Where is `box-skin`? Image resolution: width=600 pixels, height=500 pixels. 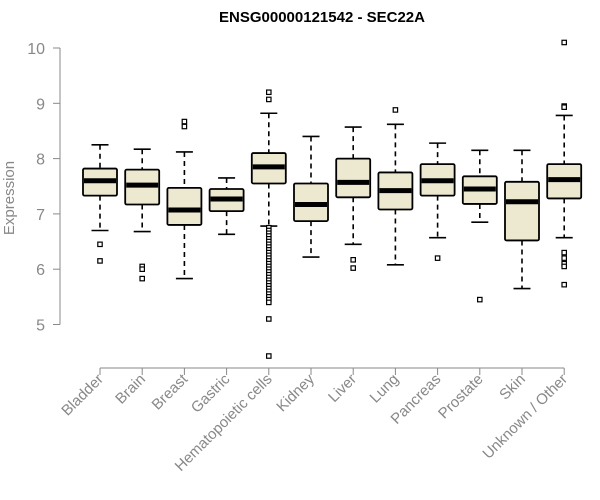
box-skin is located at coordinates (522, 219).